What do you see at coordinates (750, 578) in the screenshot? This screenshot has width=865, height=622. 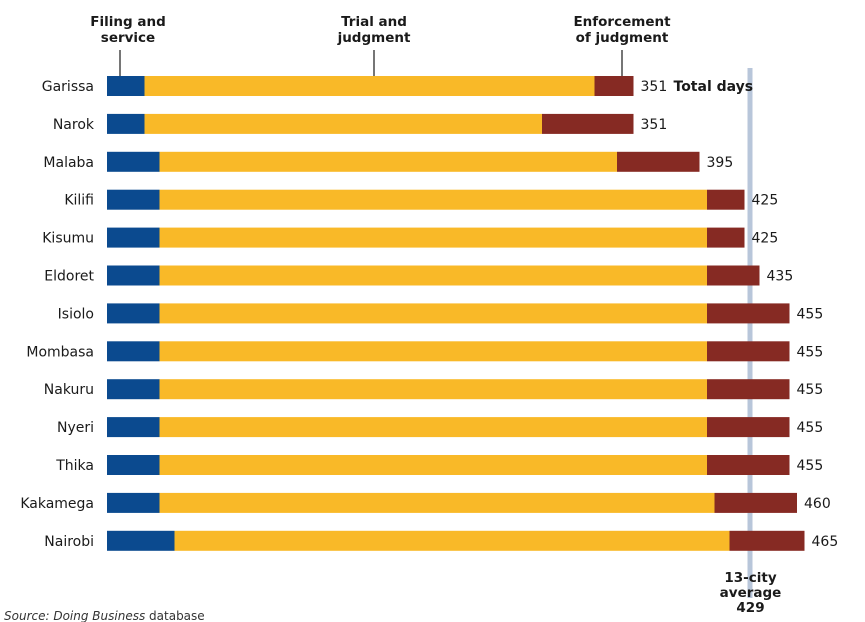 I see `average-label-line: 13-city` at bounding box center [750, 578].